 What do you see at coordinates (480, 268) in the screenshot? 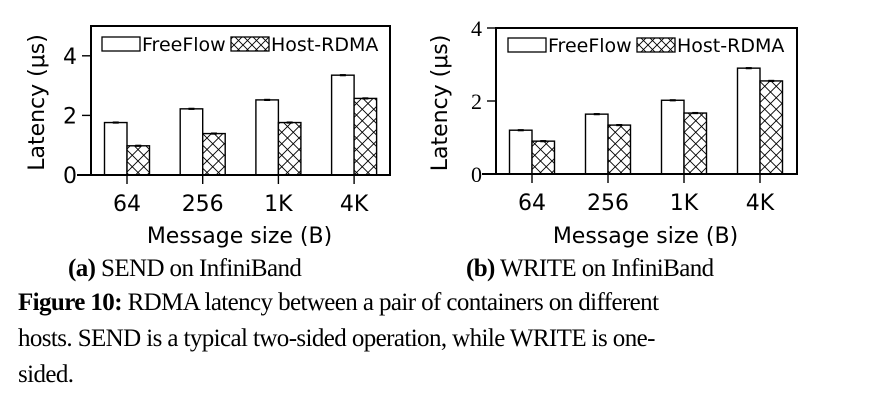
I see `subcaption-b-label: (b)` at bounding box center [480, 268].